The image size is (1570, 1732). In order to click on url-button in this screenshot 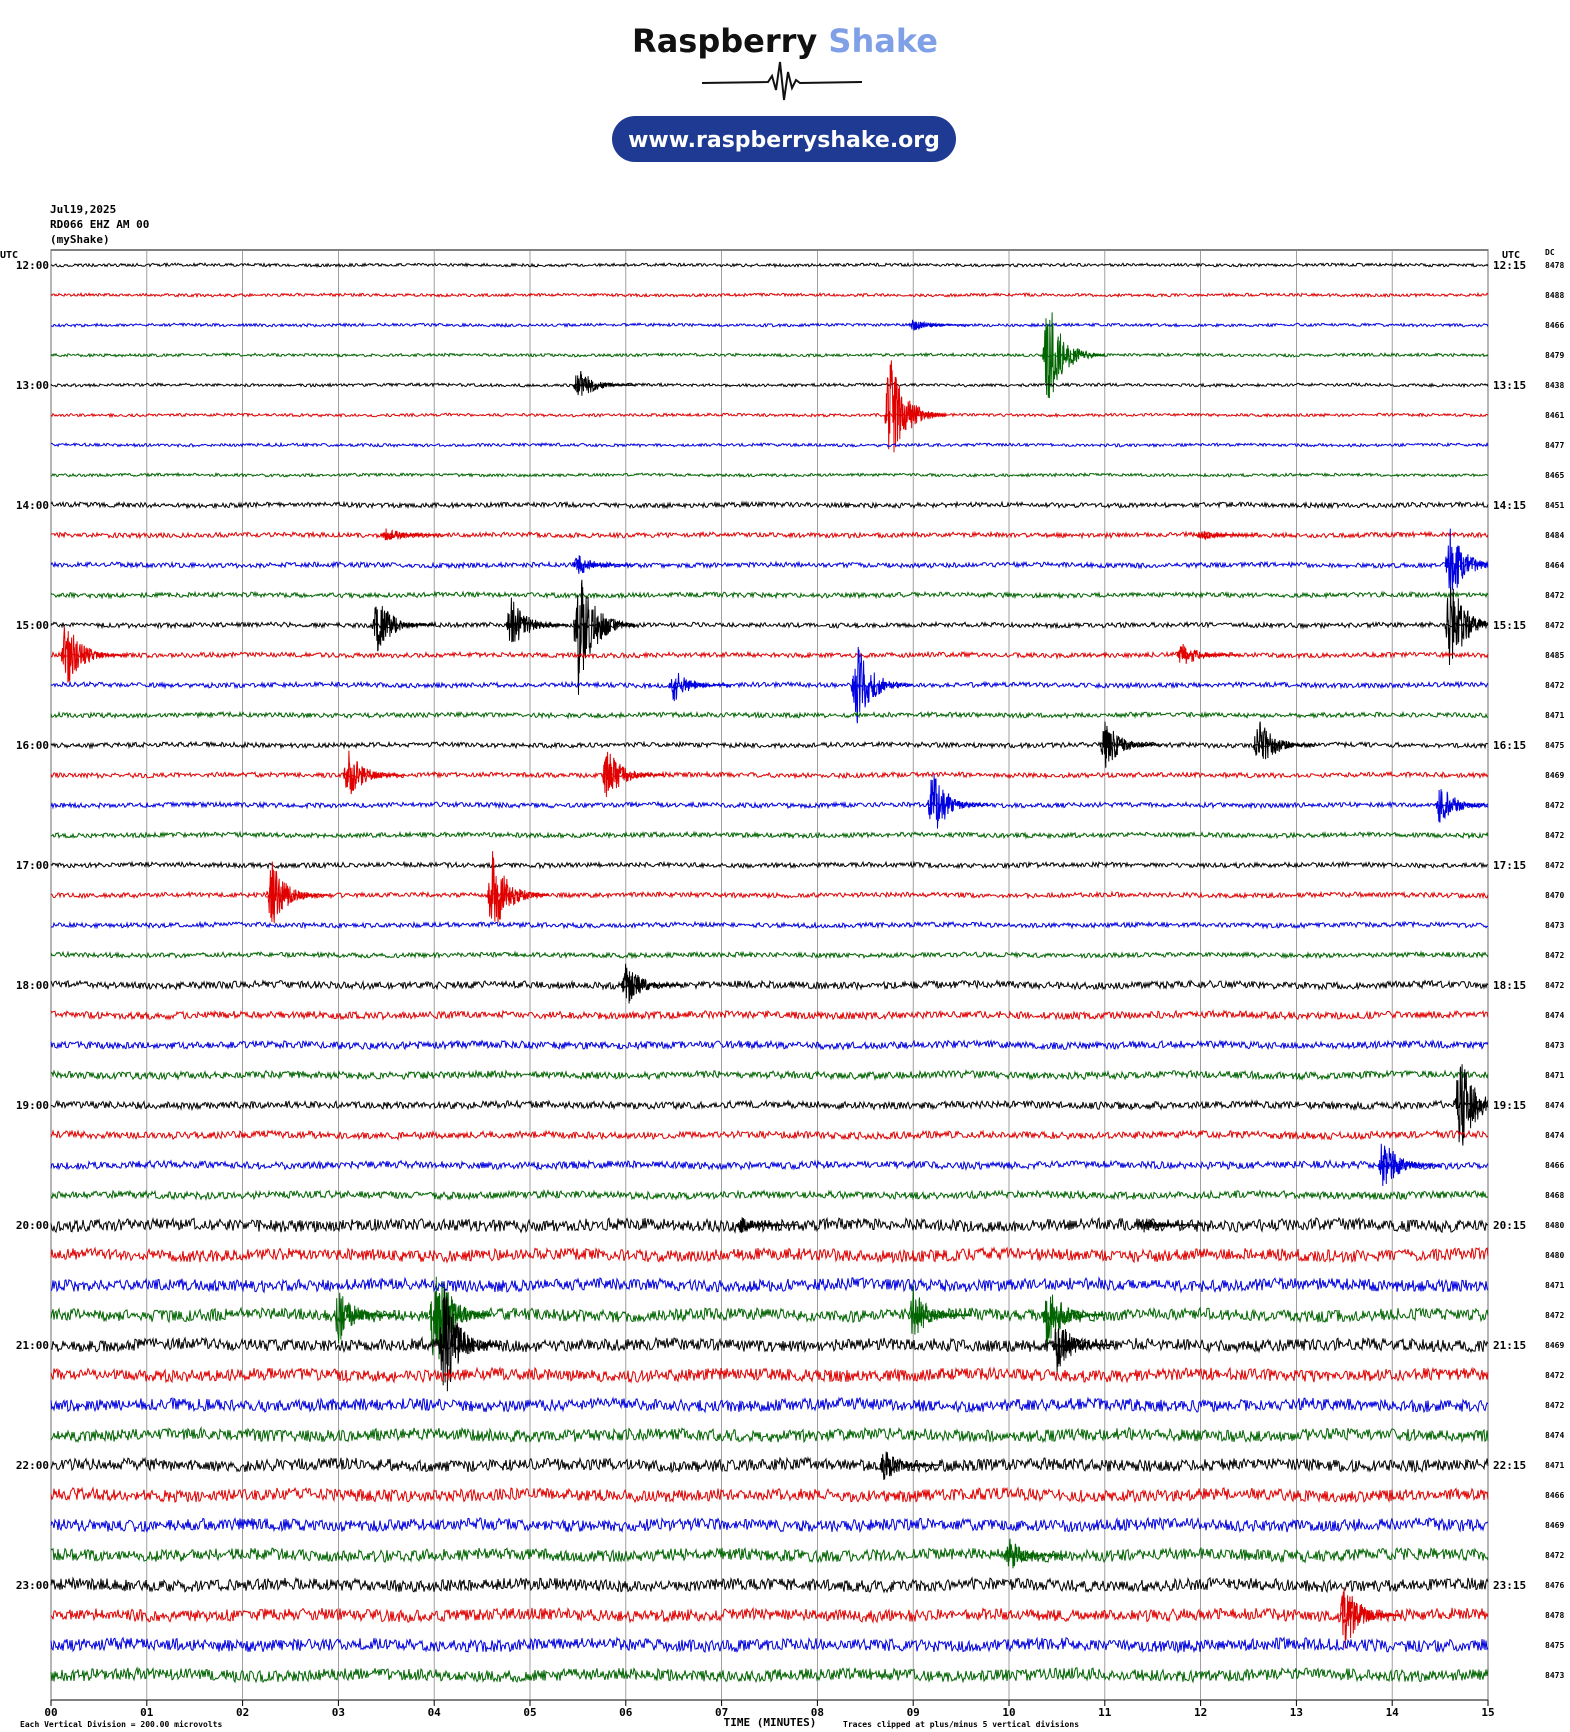, I will do `click(784, 139)`.